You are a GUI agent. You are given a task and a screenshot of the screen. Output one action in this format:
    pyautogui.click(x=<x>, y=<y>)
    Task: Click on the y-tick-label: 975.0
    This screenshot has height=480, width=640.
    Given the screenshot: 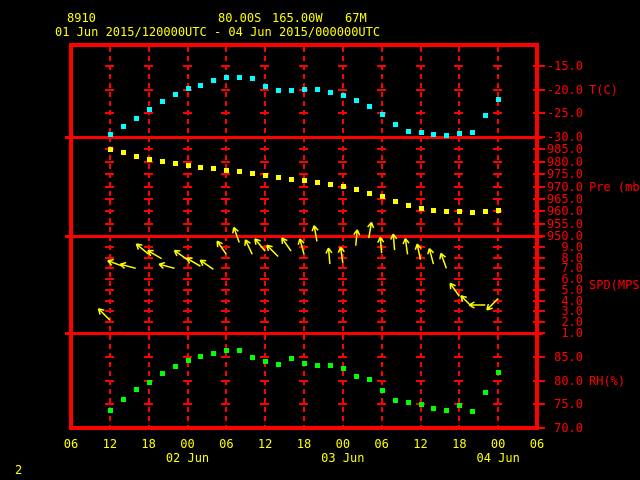 What is the action you would take?
    pyautogui.click(x=564, y=174)
    